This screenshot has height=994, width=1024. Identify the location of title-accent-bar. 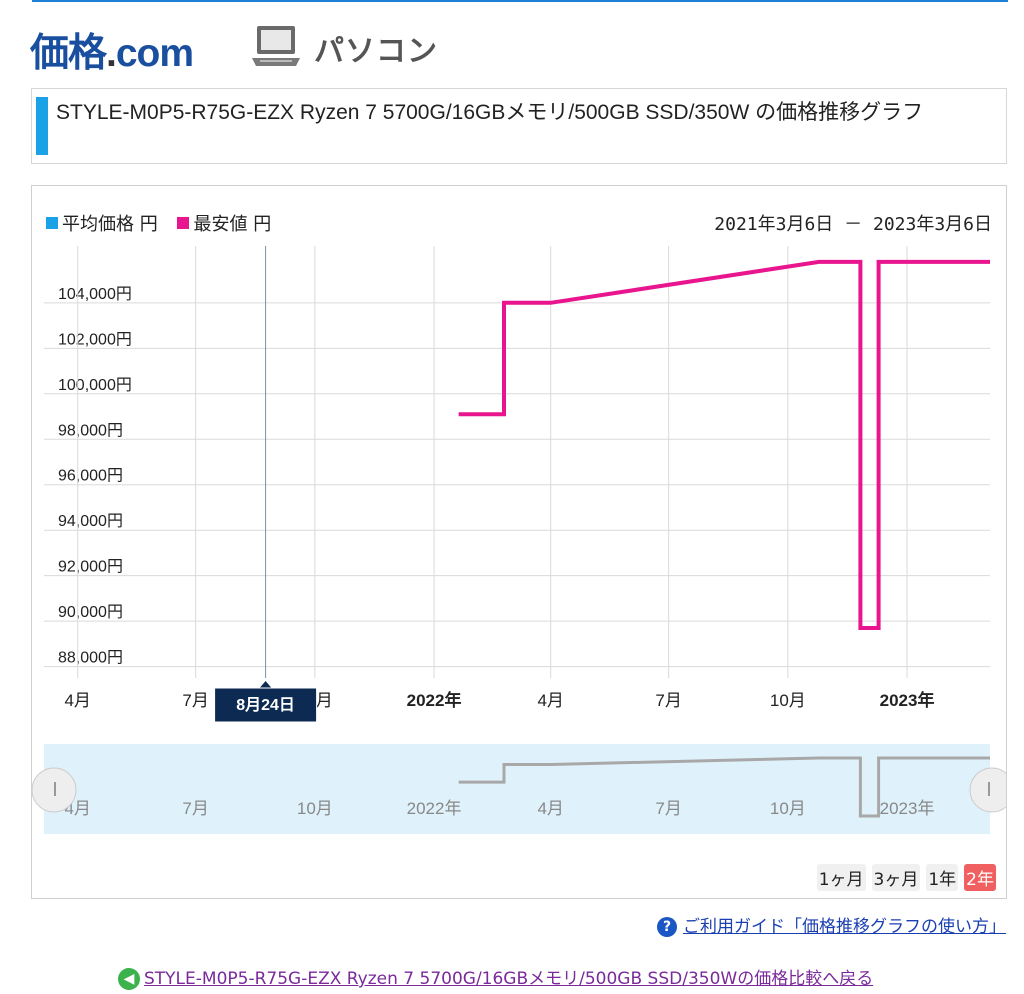
(42, 126).